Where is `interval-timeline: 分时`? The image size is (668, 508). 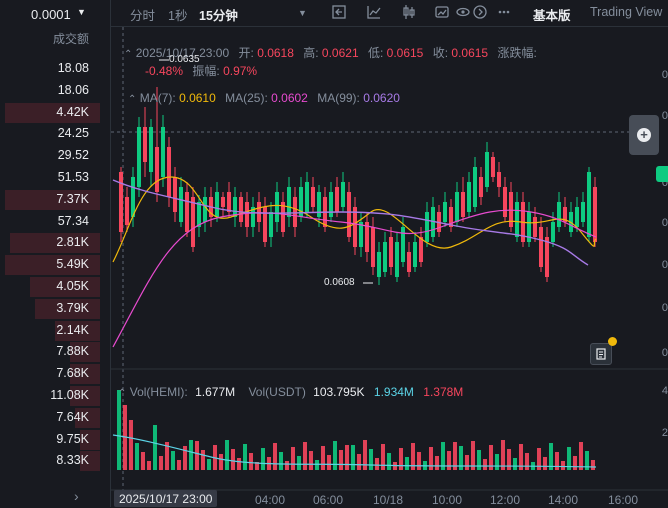 interval-timeline: 分时 is located at coordinates (143, 16).